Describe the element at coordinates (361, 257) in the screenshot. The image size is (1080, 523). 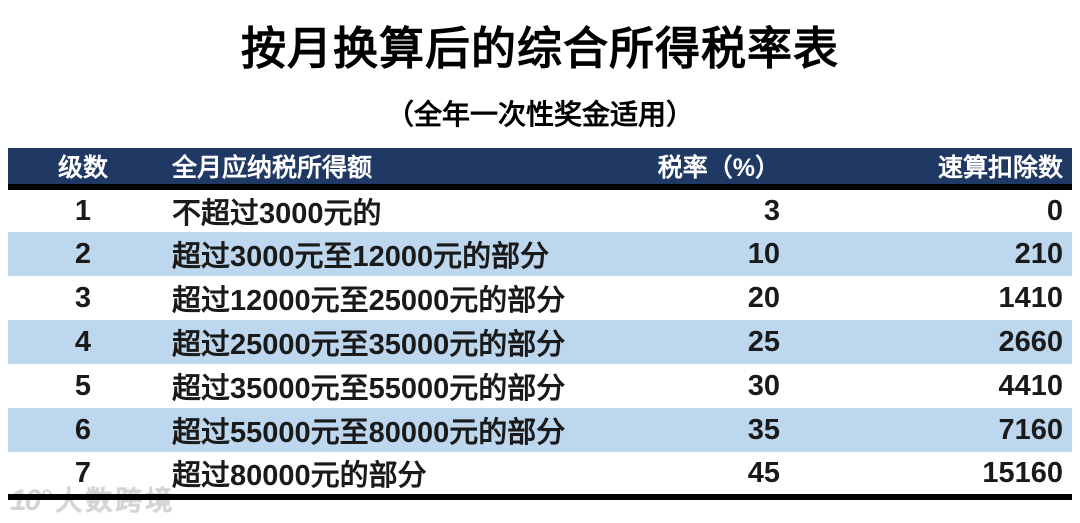
I see `income-cell: 超过3000元至12000元的部分` at that location.